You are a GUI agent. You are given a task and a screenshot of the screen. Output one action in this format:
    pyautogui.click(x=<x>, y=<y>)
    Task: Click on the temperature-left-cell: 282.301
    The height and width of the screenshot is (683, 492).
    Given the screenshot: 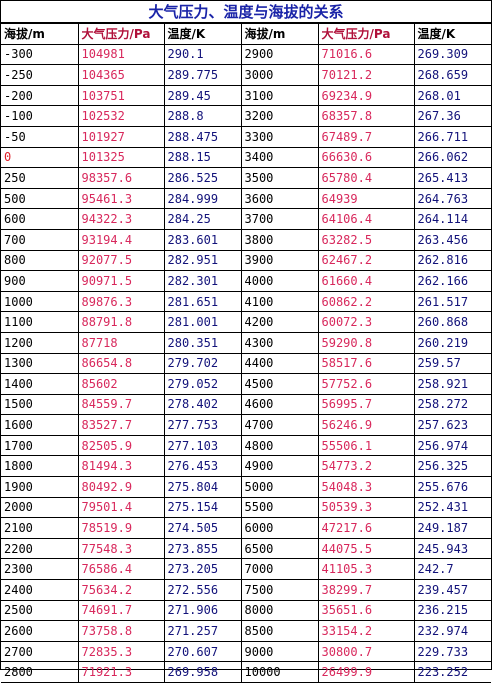 What is the action you would take?
    pyautogui.click(x=202, y=281)
    